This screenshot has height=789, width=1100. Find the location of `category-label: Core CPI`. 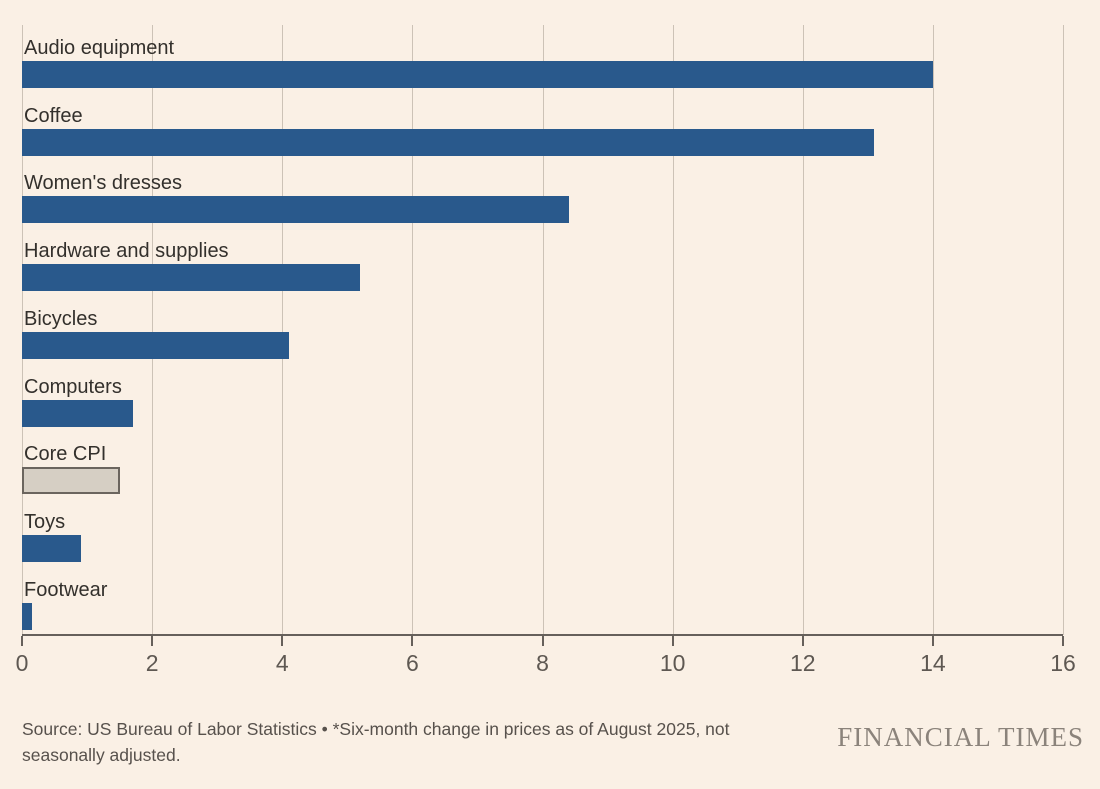

category-label: Core CPI is located at coordinates (65, 454).